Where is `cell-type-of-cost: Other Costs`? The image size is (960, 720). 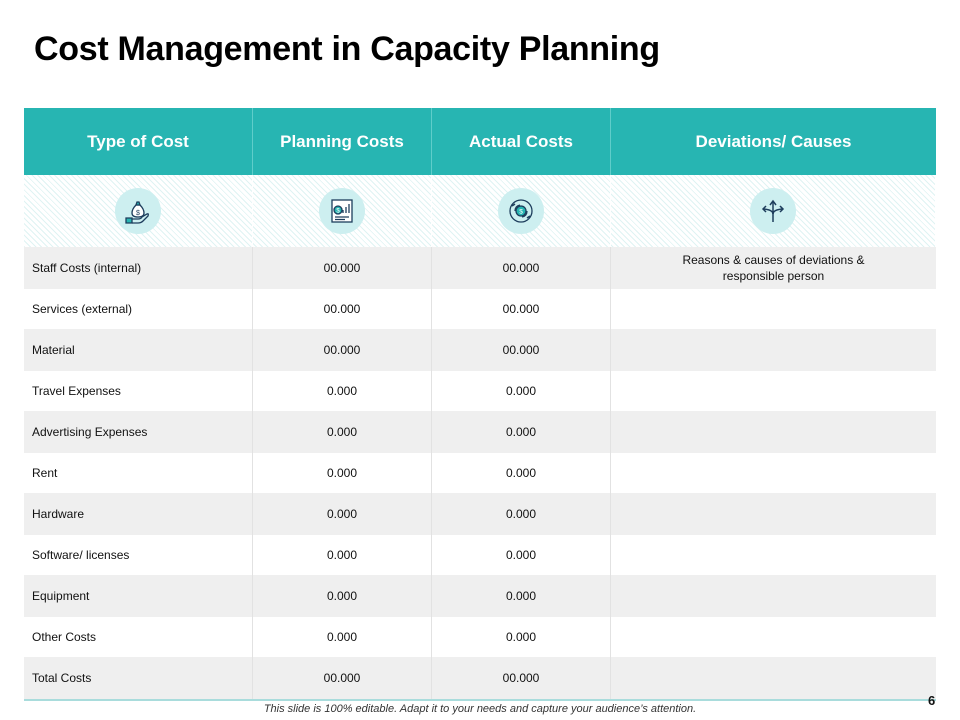
cell-type-of-cost: Other Costs is located at coordinates (138, 637).